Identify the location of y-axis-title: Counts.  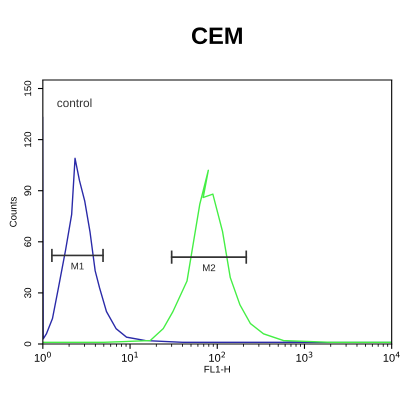
(13, 211).